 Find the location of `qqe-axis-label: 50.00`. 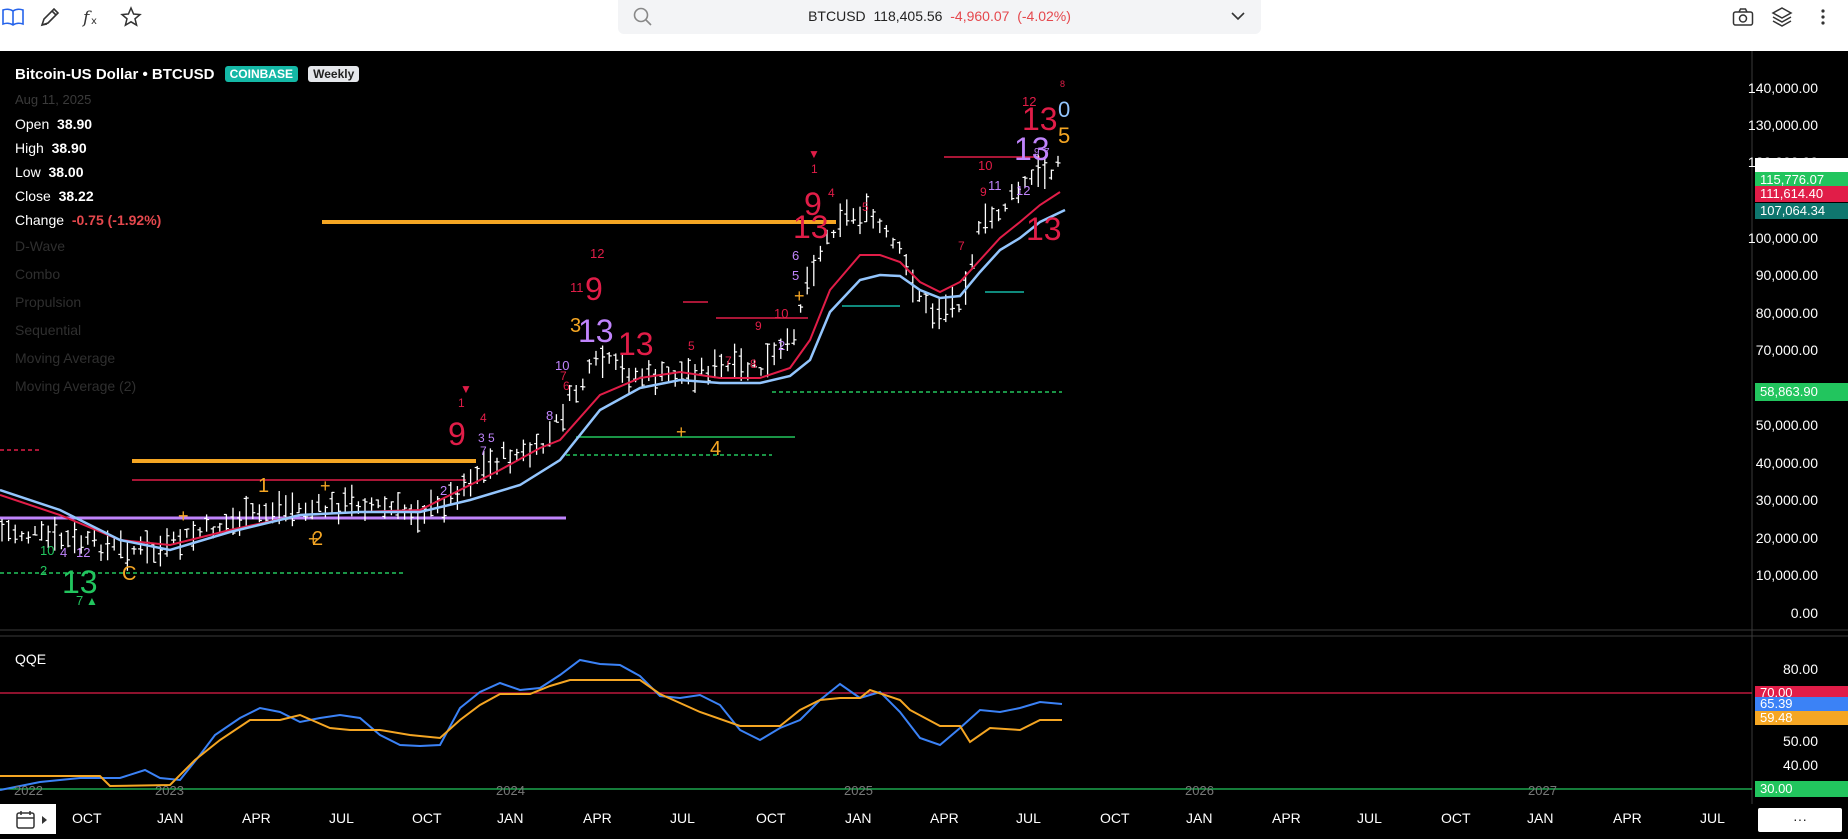

qqe-axis-label: 50.00 is located at coordinates (1800, 741).